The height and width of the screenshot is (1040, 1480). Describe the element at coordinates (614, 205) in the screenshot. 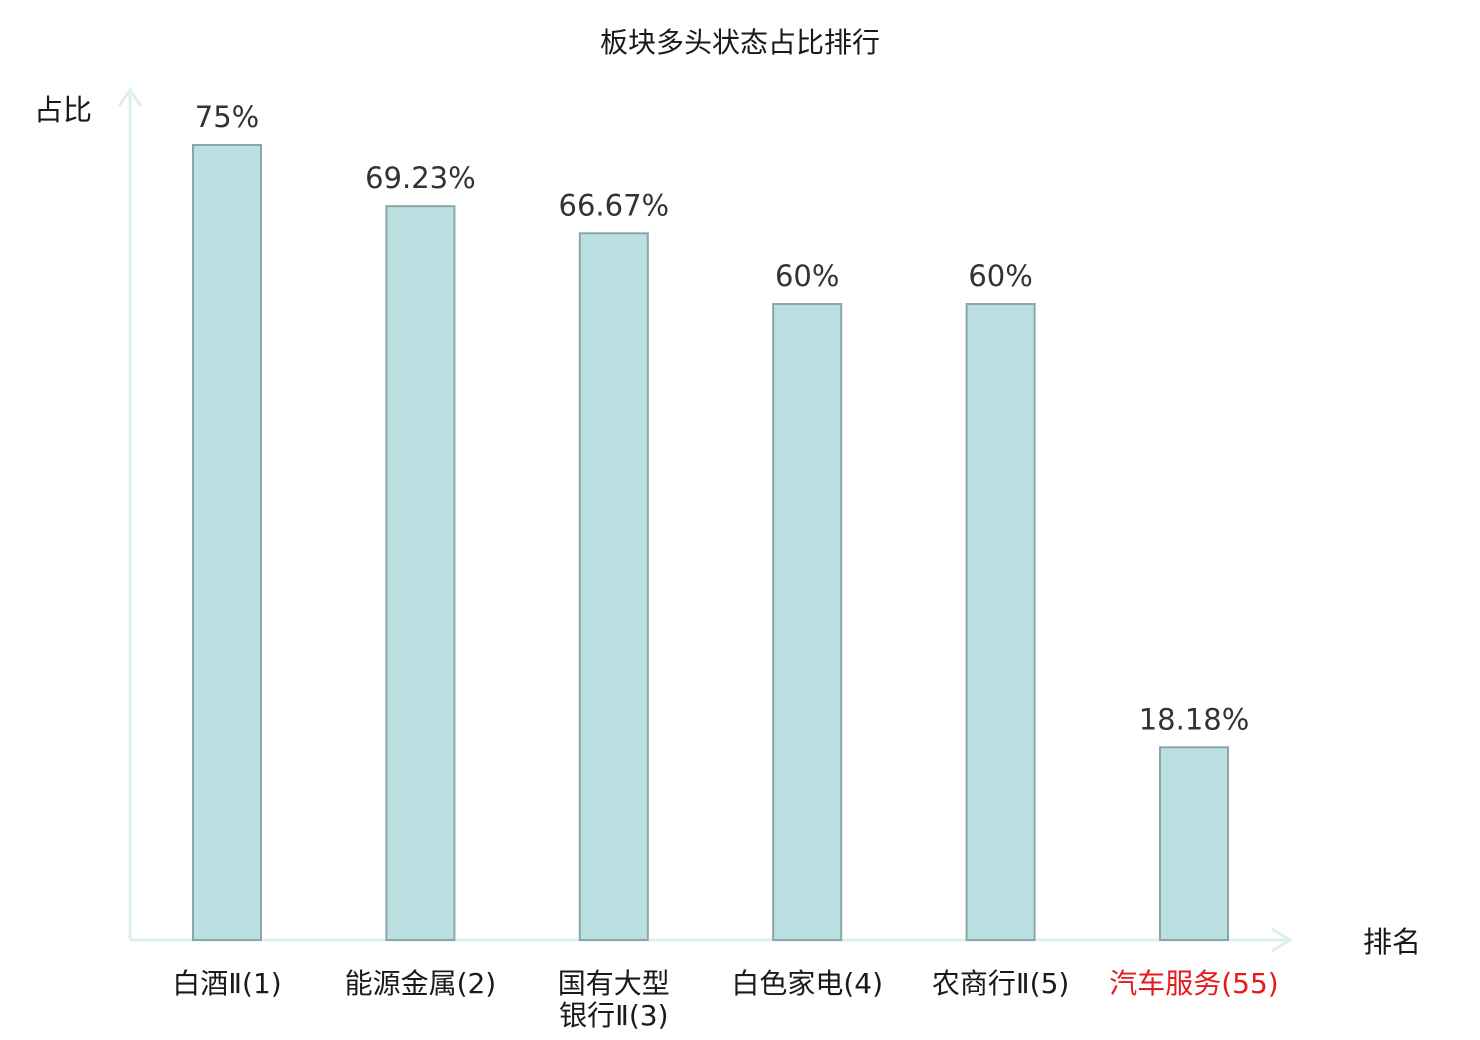

I see `value-label-3: 66.67%` at that location.